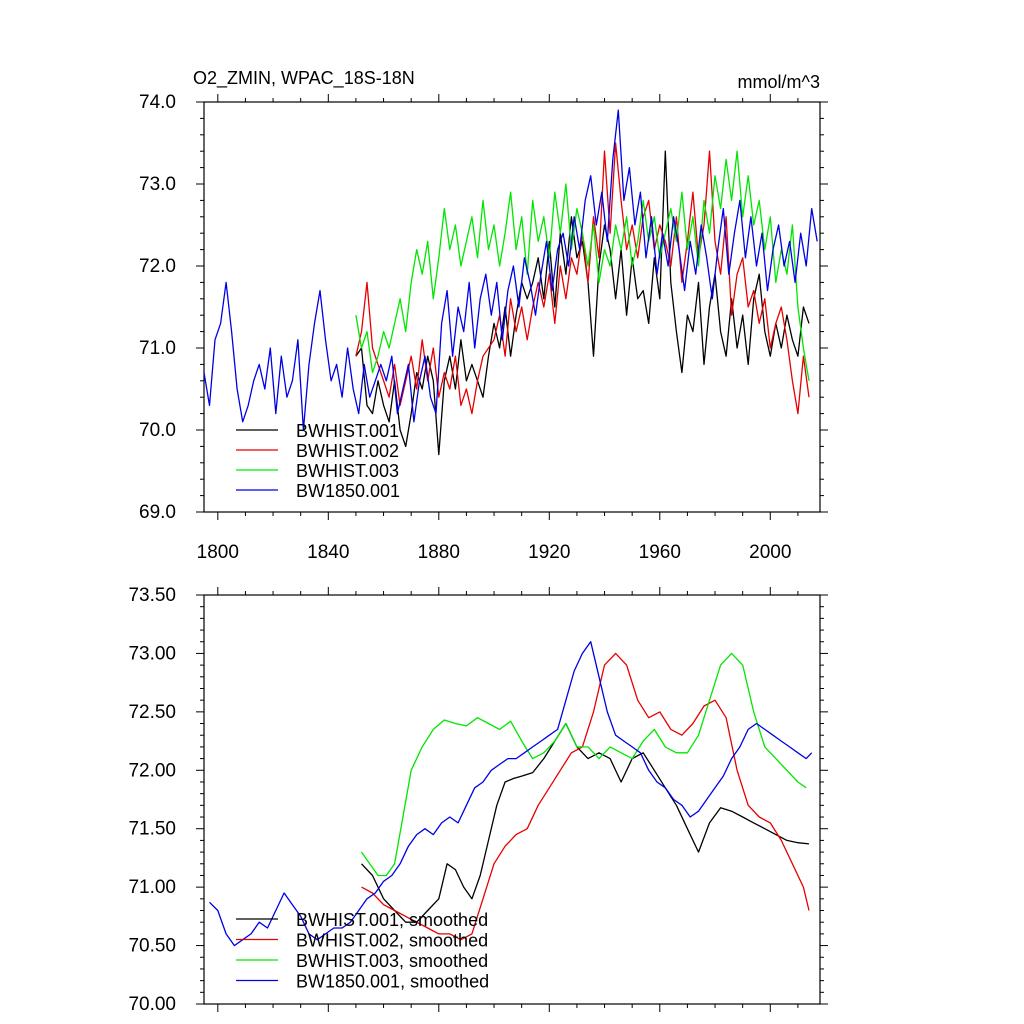 Image resolution: width=1024 pixels, height=1024 pixels. I want to click on x-tick-label: 1800, so click(218, 552).